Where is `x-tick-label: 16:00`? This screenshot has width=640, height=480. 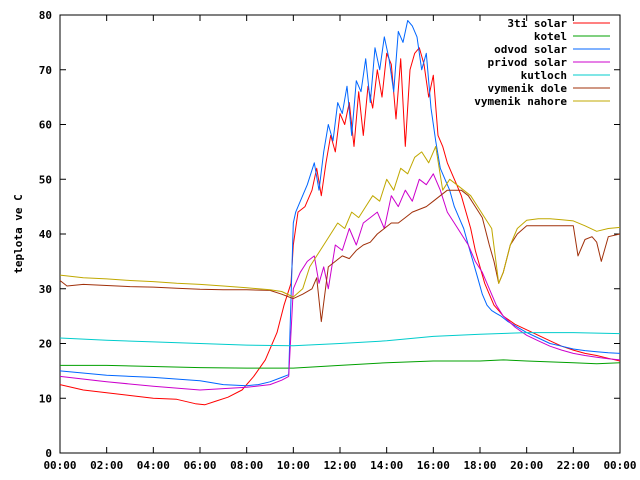 x-tick-label: 16:00 is located at coordinates (433, 465).